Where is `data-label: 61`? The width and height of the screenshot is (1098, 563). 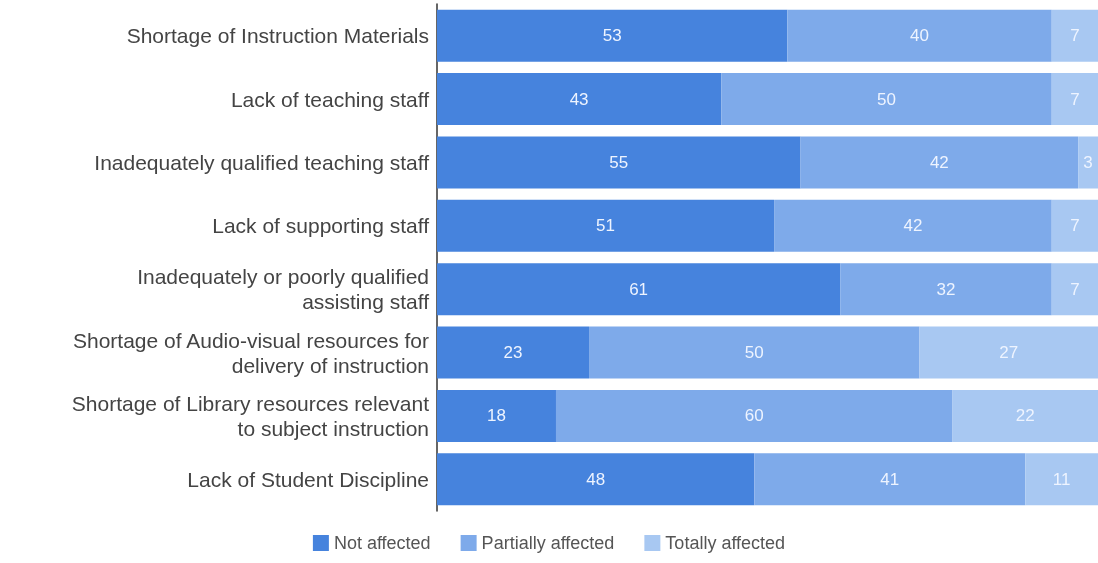
data-label: 61 is located at coordinates (639, 289).